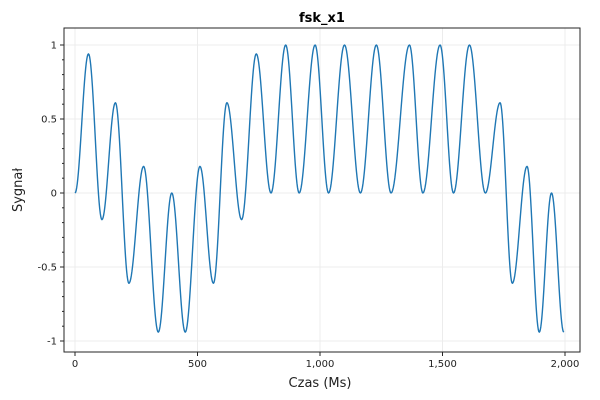 Image resolution: width=600 pixels, height=400 pixels. What do you see at coordinates (442, 364) in the screenshot?
I see `x-tick-label: 1,500` at bounding box center [442, 364].